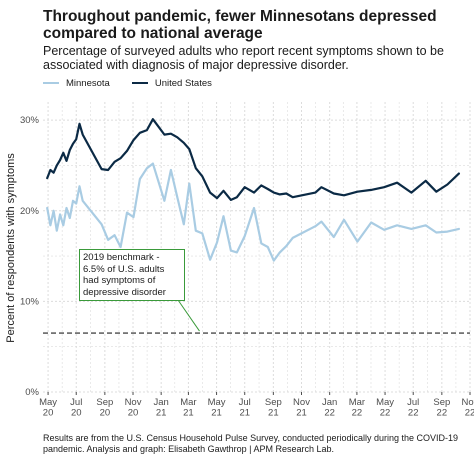 Image resolution: width=474 pixels, height=460 pixels. Describe the element at coordinates (357, 408) in the screenshot. I see `x-tick-label: Mar 22` at that location.